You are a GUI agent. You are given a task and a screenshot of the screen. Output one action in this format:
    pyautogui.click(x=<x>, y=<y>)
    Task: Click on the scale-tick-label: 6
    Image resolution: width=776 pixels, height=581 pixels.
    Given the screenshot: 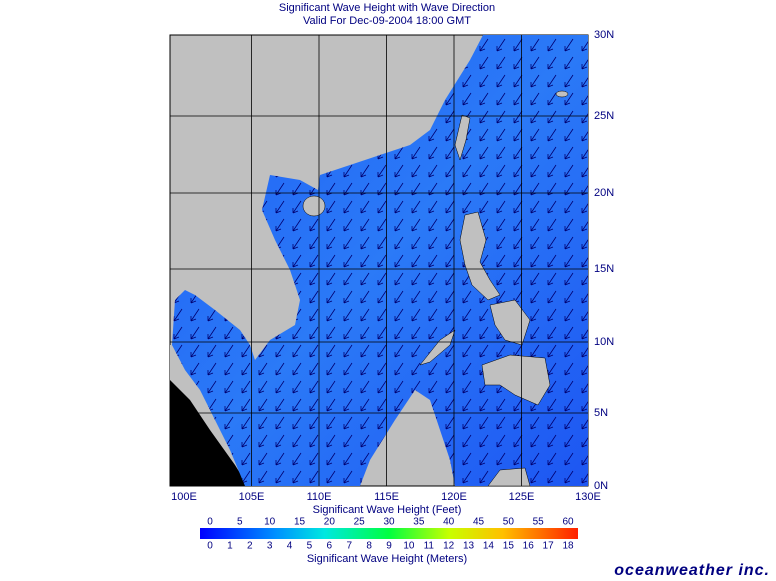 What is the action you would take?
    pyautogui.click(x=330, y=546)
    